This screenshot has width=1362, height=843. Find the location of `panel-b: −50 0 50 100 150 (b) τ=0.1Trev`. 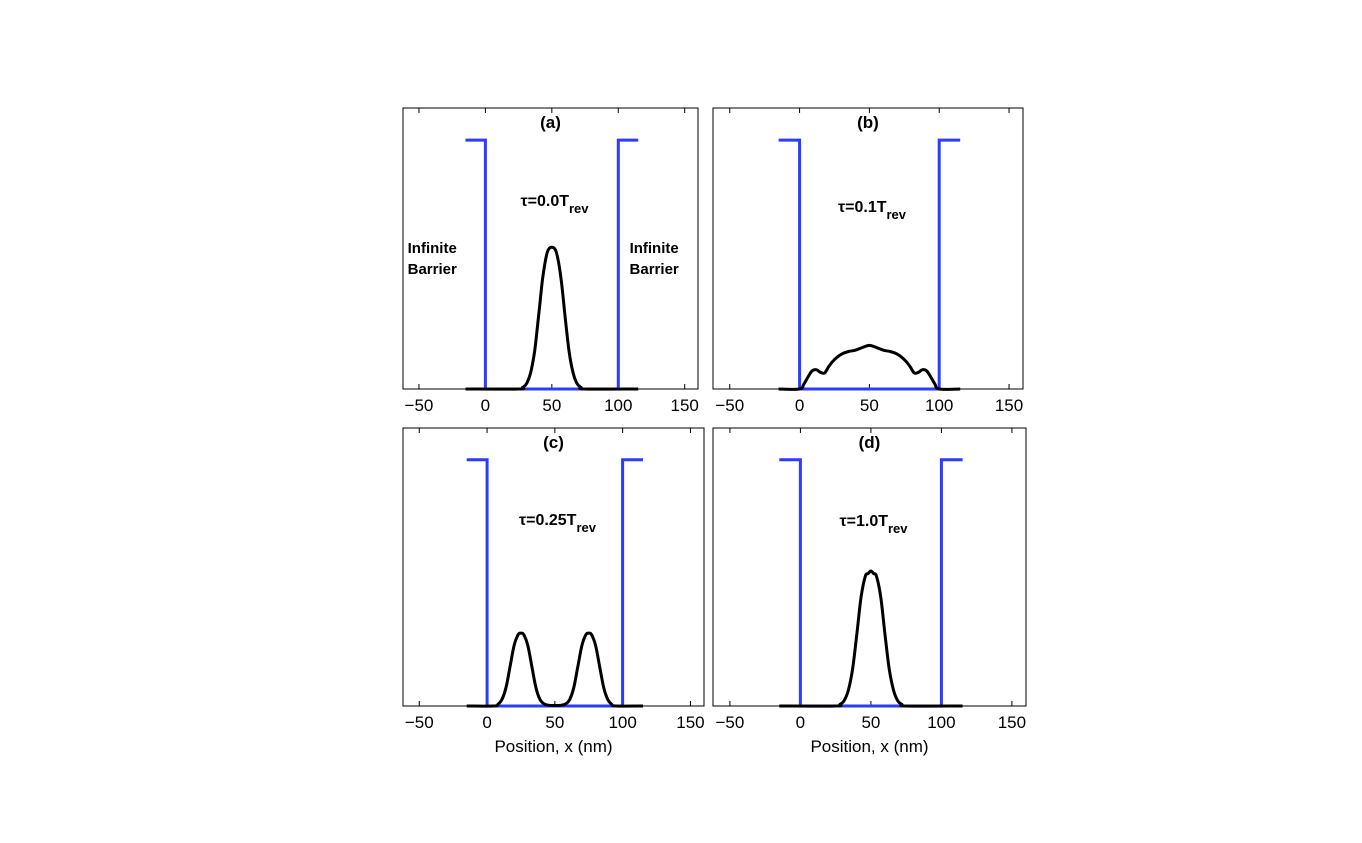

panel-b: −50 0 50 100 150 (b) τ=0.1Trev is located at coordinates (868, 261).